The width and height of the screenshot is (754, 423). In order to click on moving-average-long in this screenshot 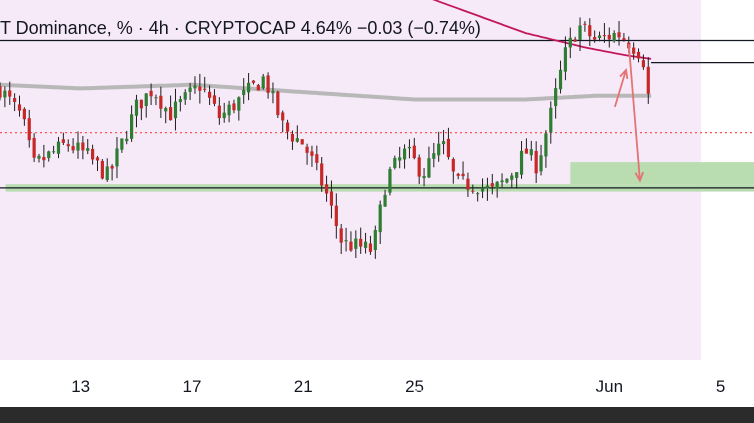, I will do `click(542, 30)`.